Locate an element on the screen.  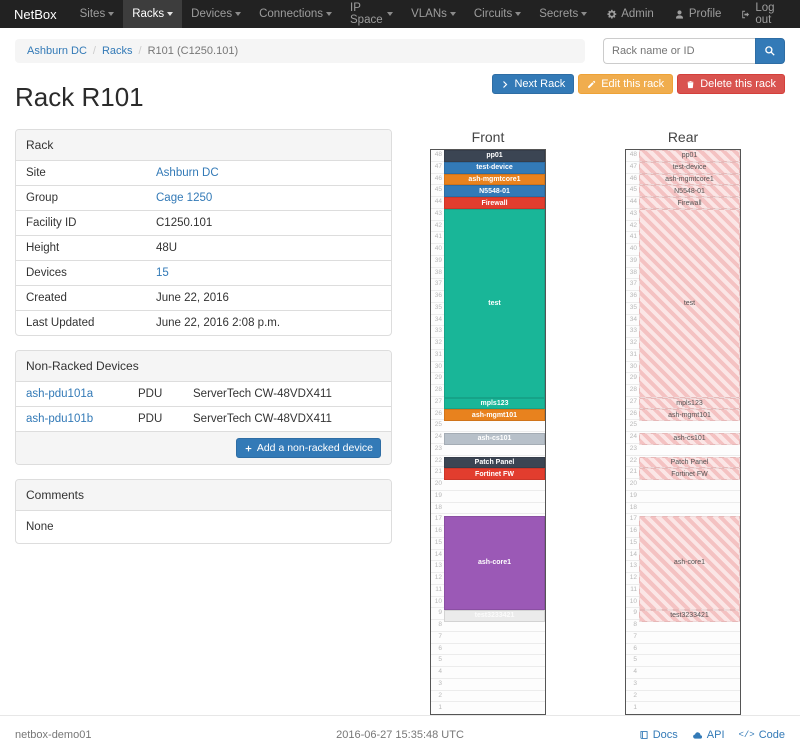
rack-unit-row: 23 is located at coordinates (488, 449).